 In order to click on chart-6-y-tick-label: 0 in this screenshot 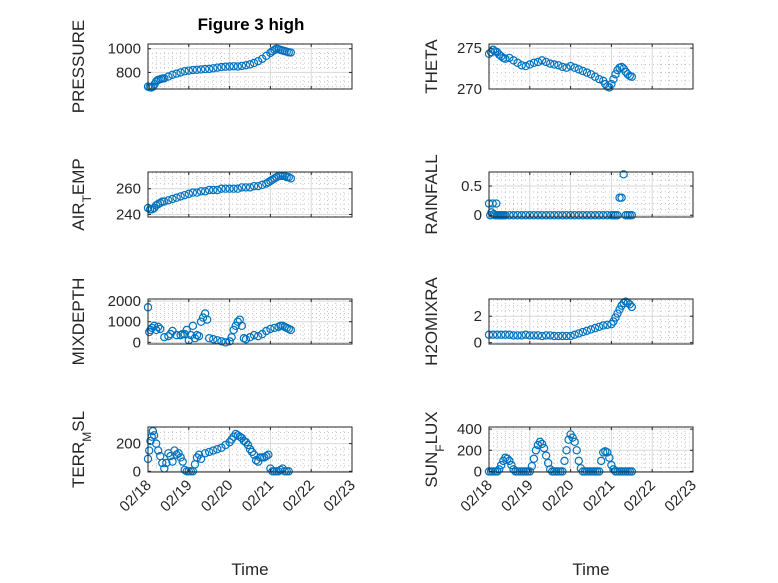, I will do `click(478, 343)`.